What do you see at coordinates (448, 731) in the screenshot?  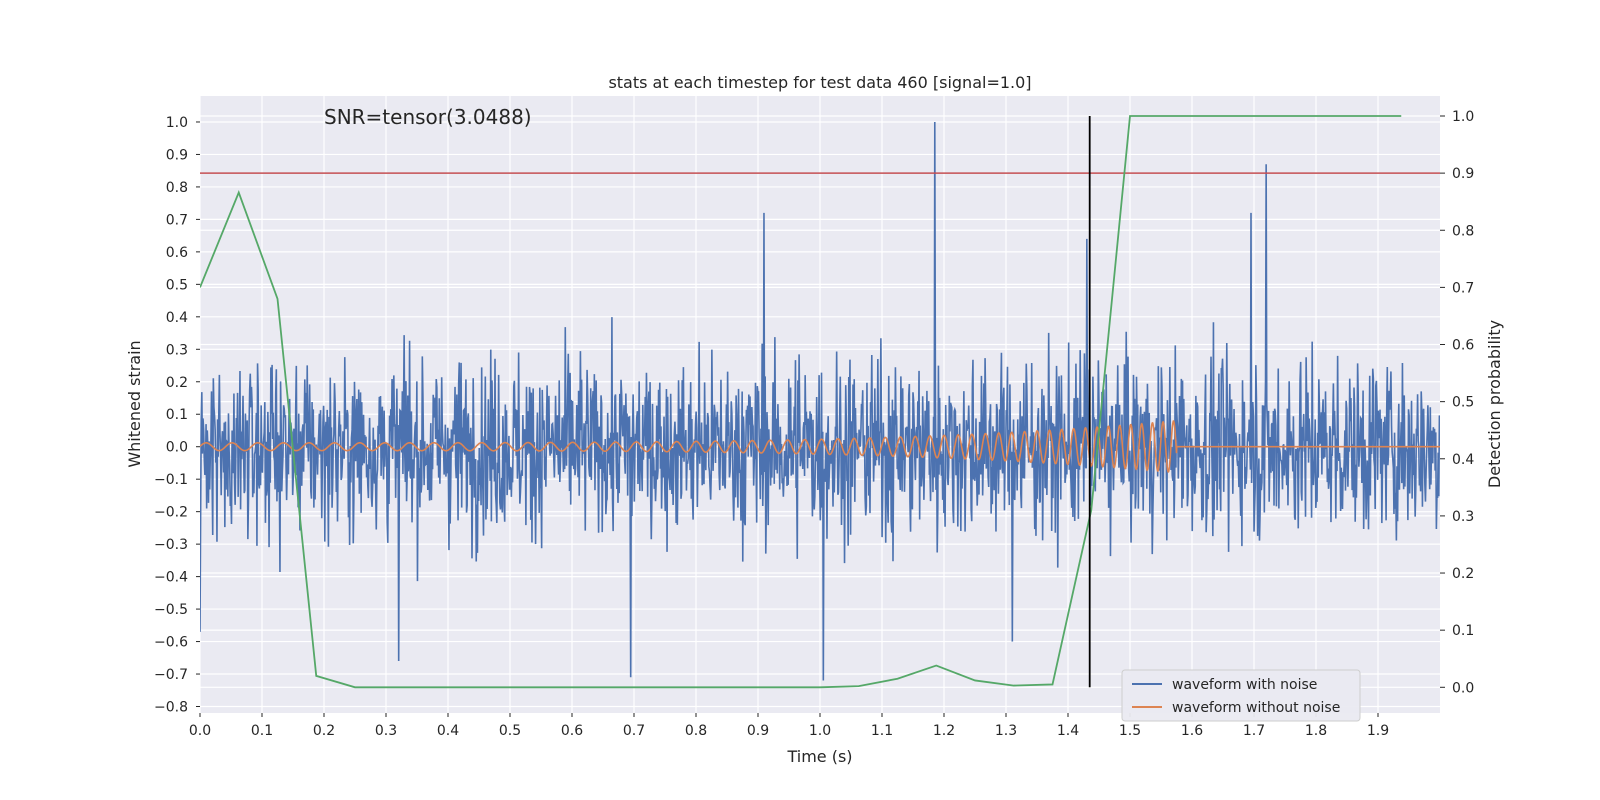 I see `x-tick-label: 0.4` at bounding box center [448, 731].